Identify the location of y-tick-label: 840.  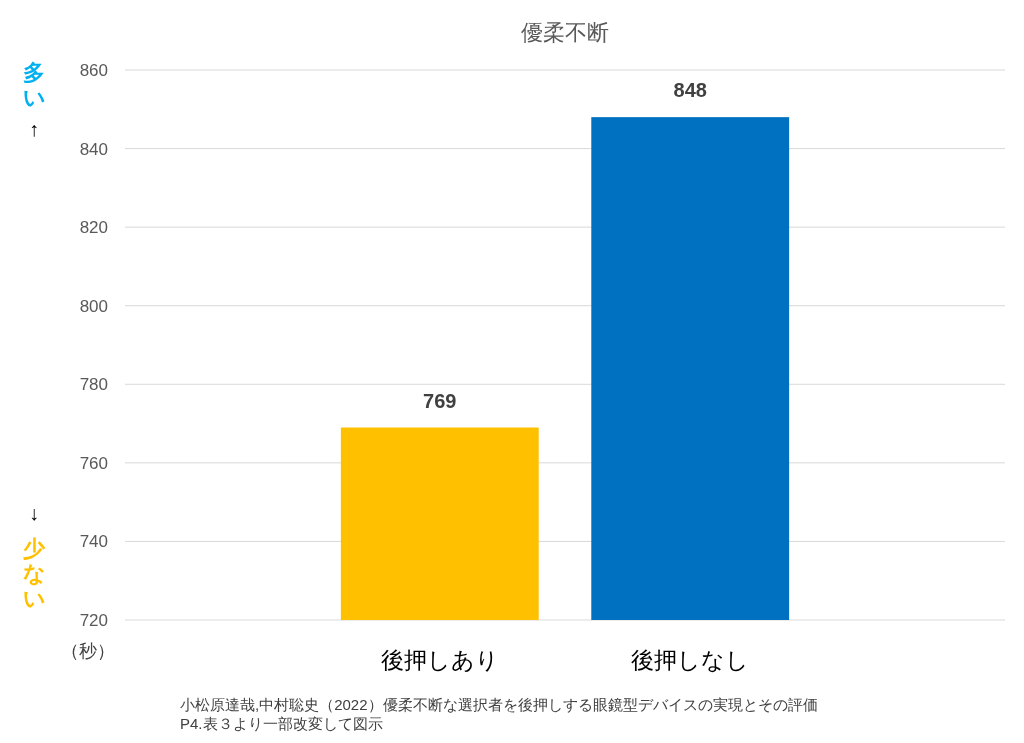
(93, 149).